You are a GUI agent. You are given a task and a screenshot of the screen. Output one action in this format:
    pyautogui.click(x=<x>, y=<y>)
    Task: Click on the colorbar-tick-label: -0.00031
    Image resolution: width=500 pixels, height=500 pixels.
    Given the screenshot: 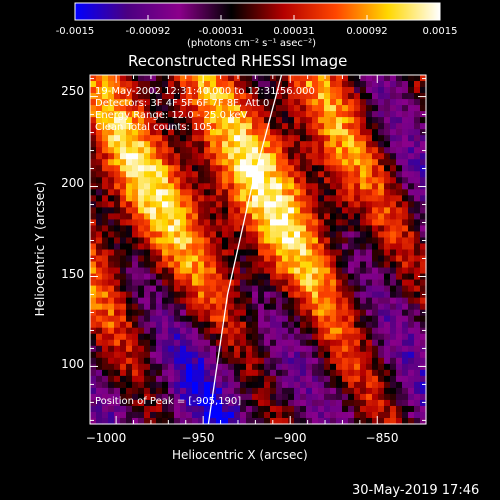 What is the action you would take?
    pyautogui.click(x=221, y=31)
    